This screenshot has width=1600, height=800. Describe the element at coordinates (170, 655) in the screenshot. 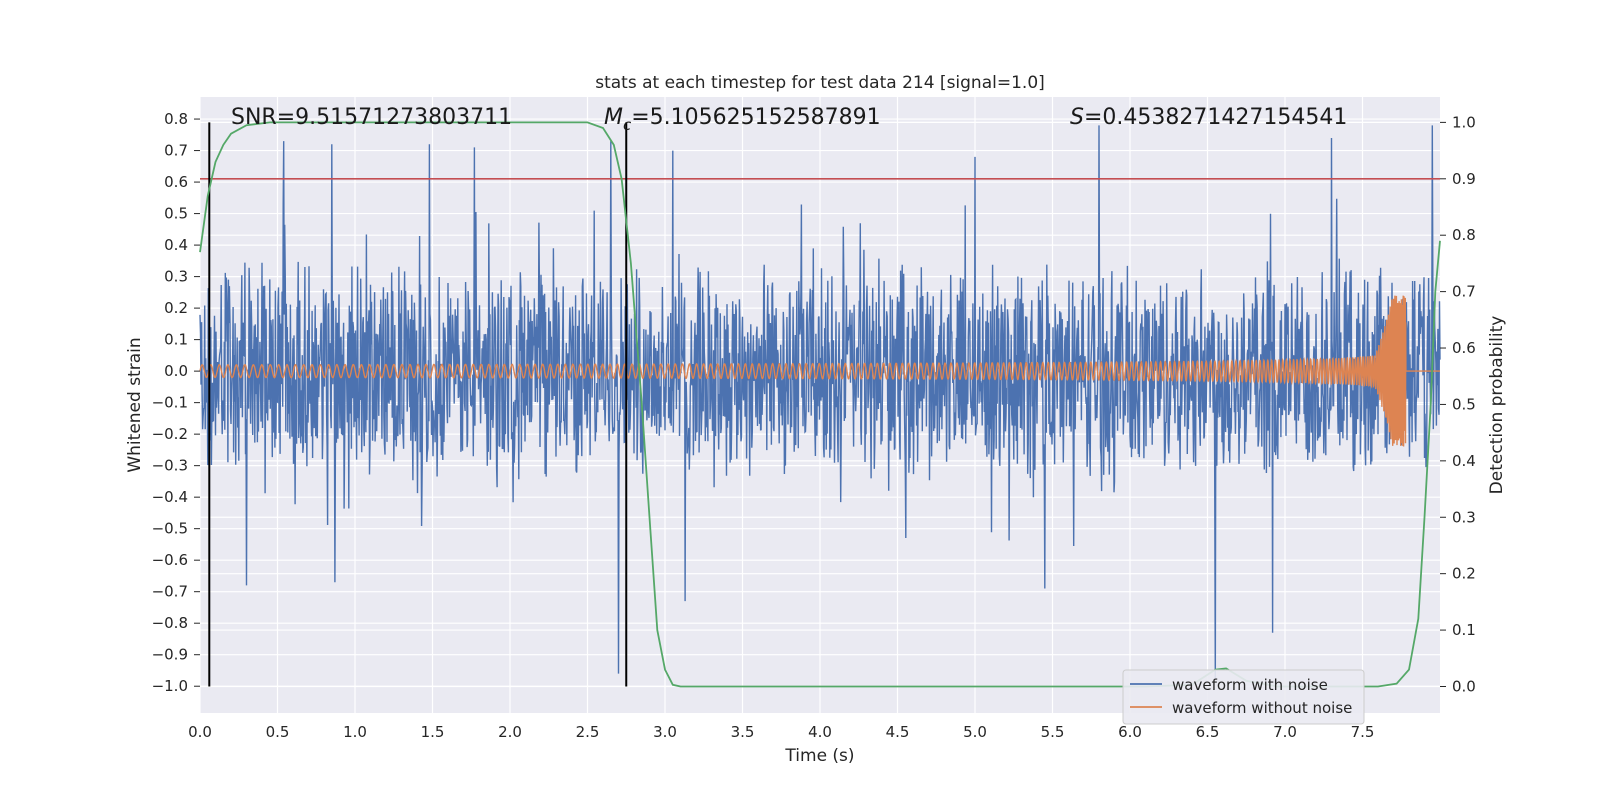

I see `y-tick-label: −0.9` at that location.